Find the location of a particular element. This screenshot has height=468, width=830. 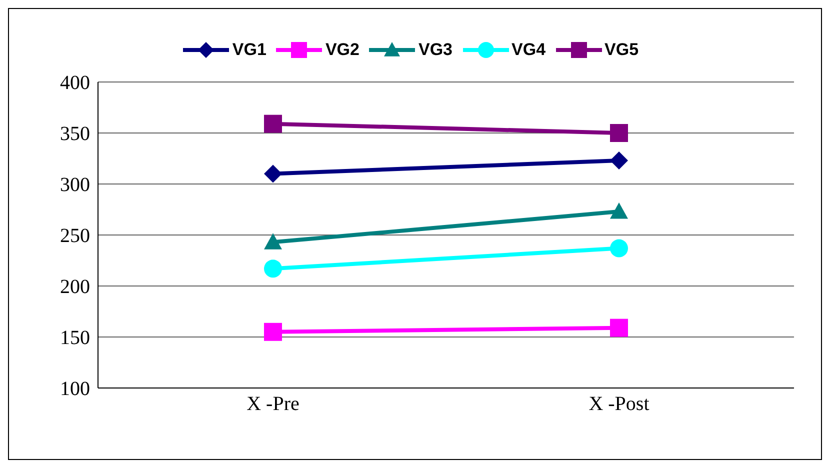

y-tick-label: 150 is located at coordinates (75, 338).